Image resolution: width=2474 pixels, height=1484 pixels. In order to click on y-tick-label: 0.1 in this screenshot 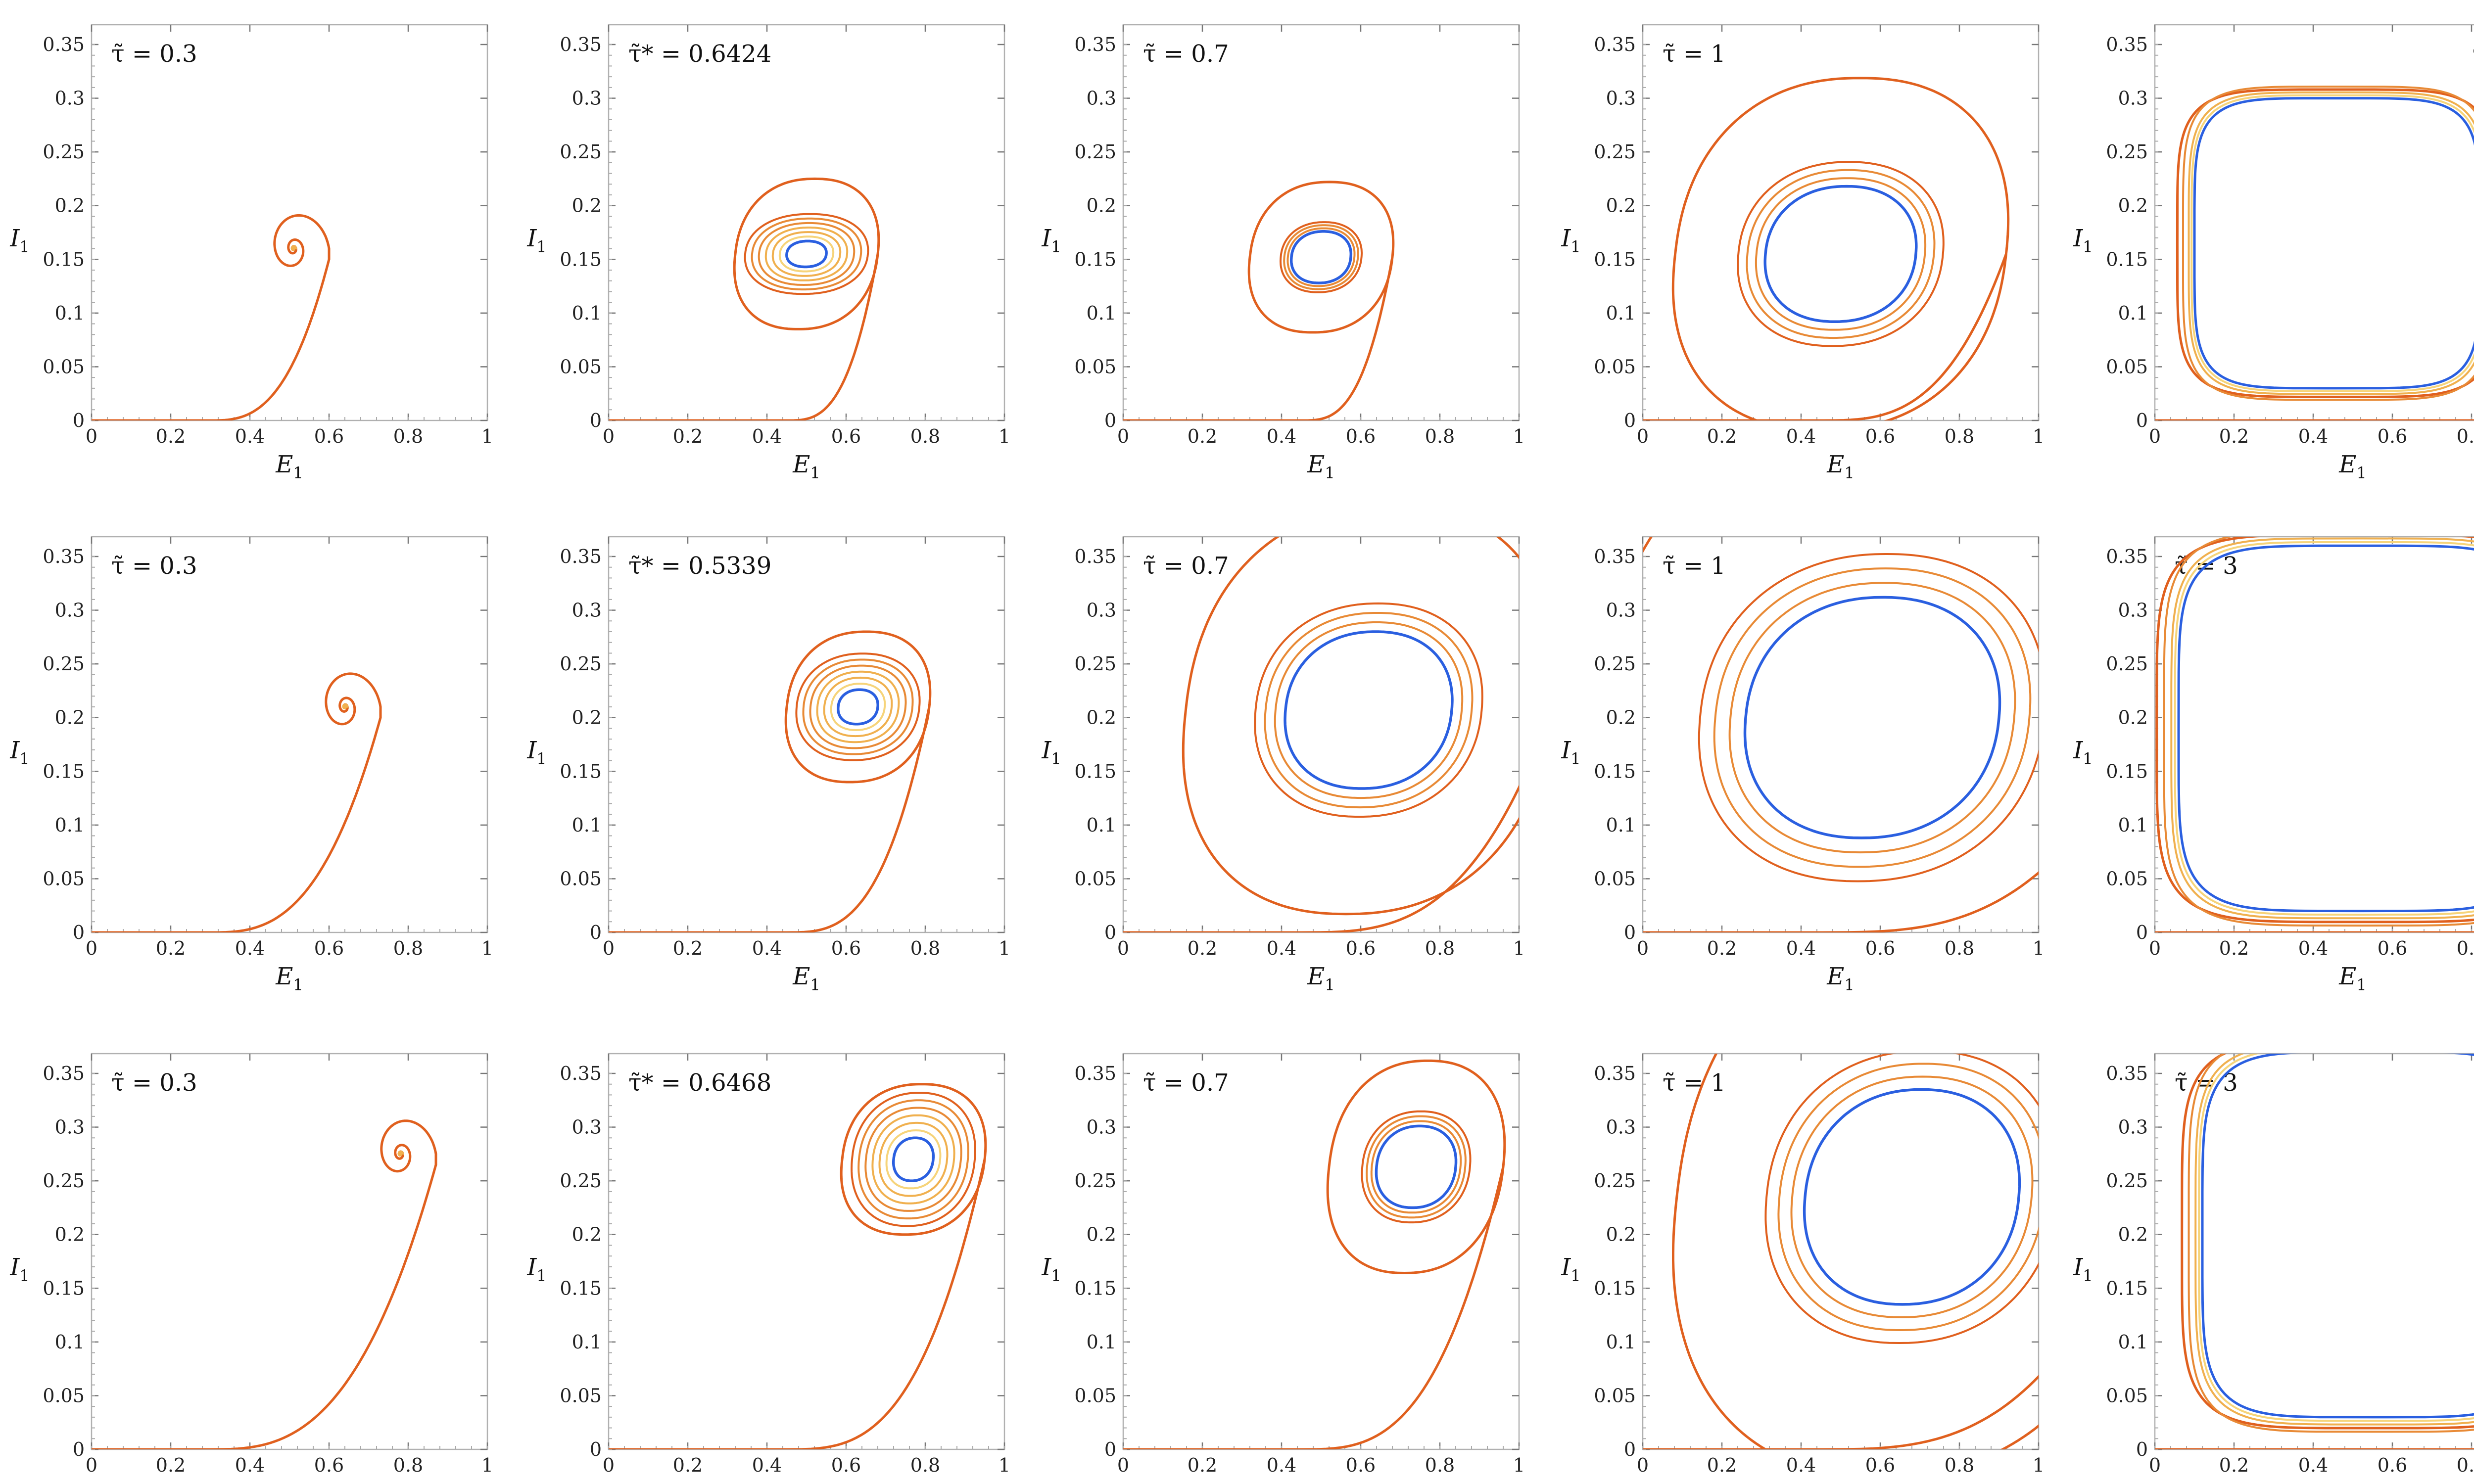, I will do `click(1621, 313)`.